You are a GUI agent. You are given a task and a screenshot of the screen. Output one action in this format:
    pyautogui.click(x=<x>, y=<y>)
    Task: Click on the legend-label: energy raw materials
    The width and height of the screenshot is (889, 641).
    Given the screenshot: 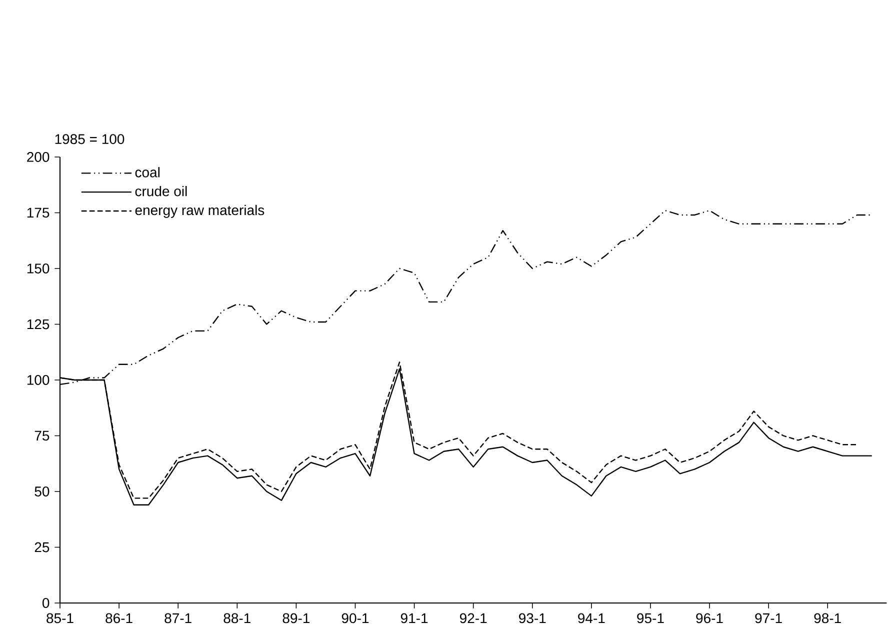 What is the action you would take?
    pyautogui.click(x=199, y=211)
    